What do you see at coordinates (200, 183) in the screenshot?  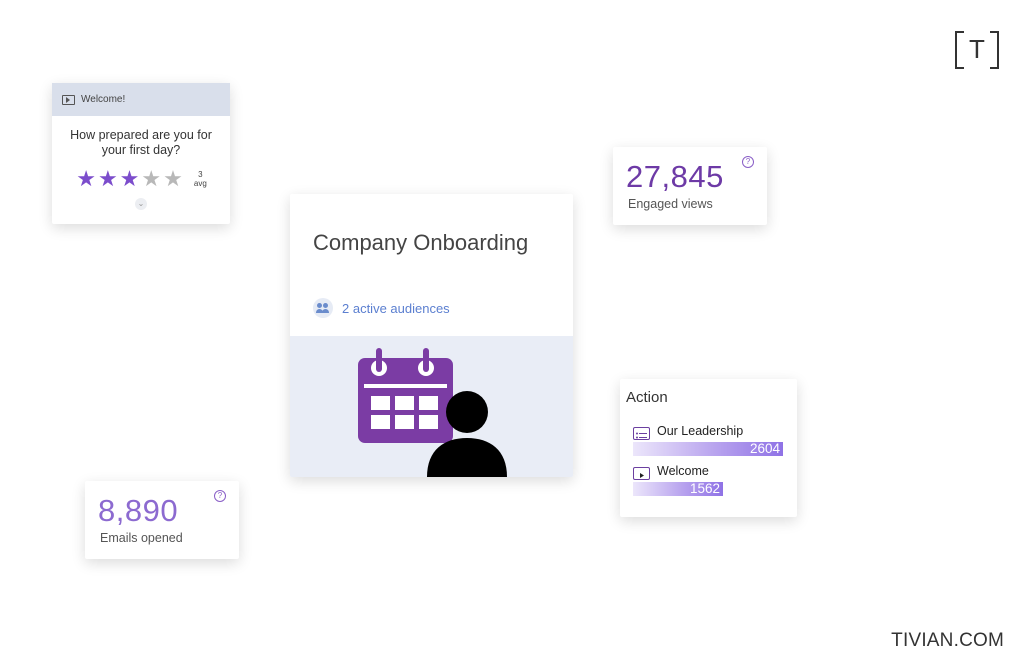 I see `rating-average-label: avg` at bounding box center [200, 183].